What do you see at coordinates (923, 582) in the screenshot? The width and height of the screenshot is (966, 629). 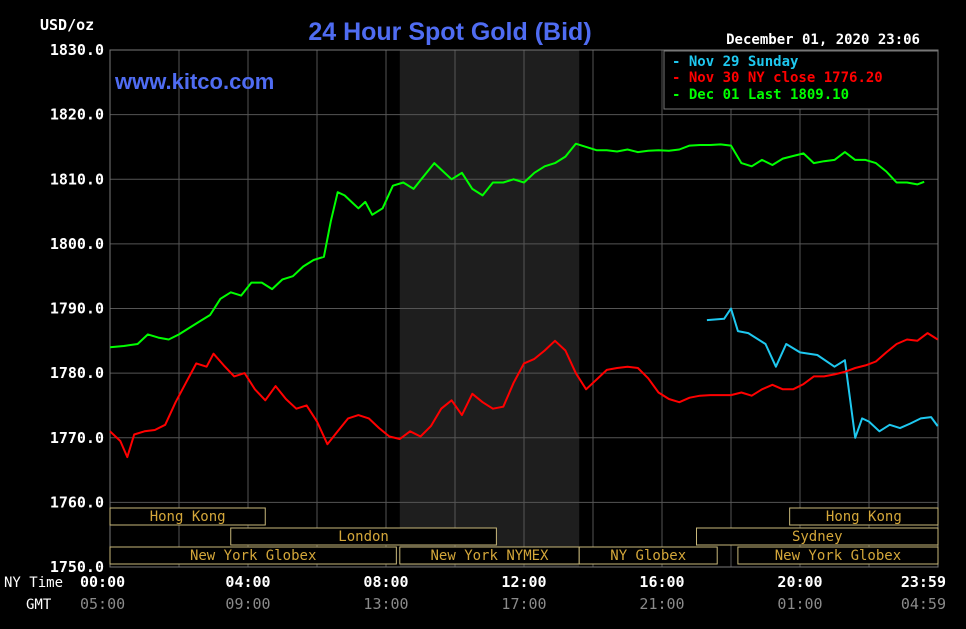 I see `x-tick-label-ny: 23:59` at bounding box center [923, 582].